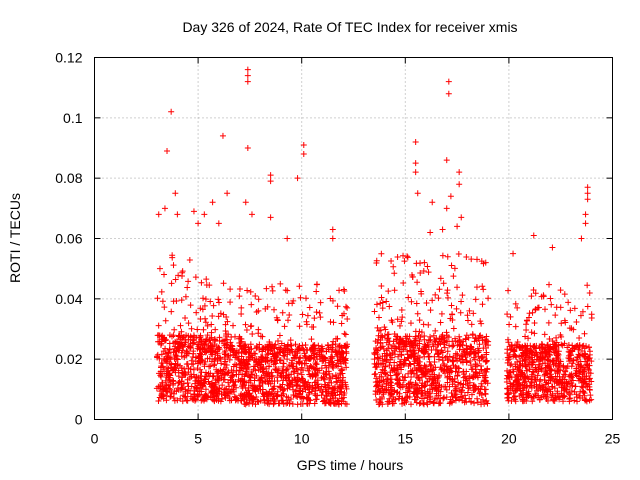 The width and height of the screenshot is (640, 480). Describe the element at coordinates (73, 118) in the screenshot. I see `y-tick-label: 0.1` at that location.